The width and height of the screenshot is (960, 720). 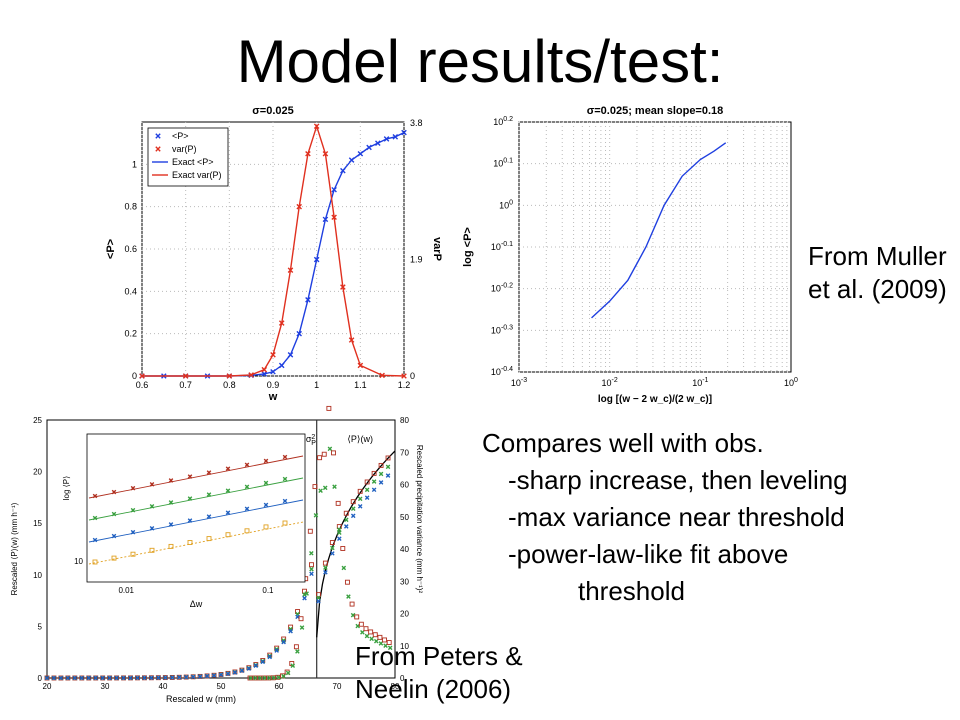 I want to click on y2-tick-label: 70, so click(x=404, y=452).